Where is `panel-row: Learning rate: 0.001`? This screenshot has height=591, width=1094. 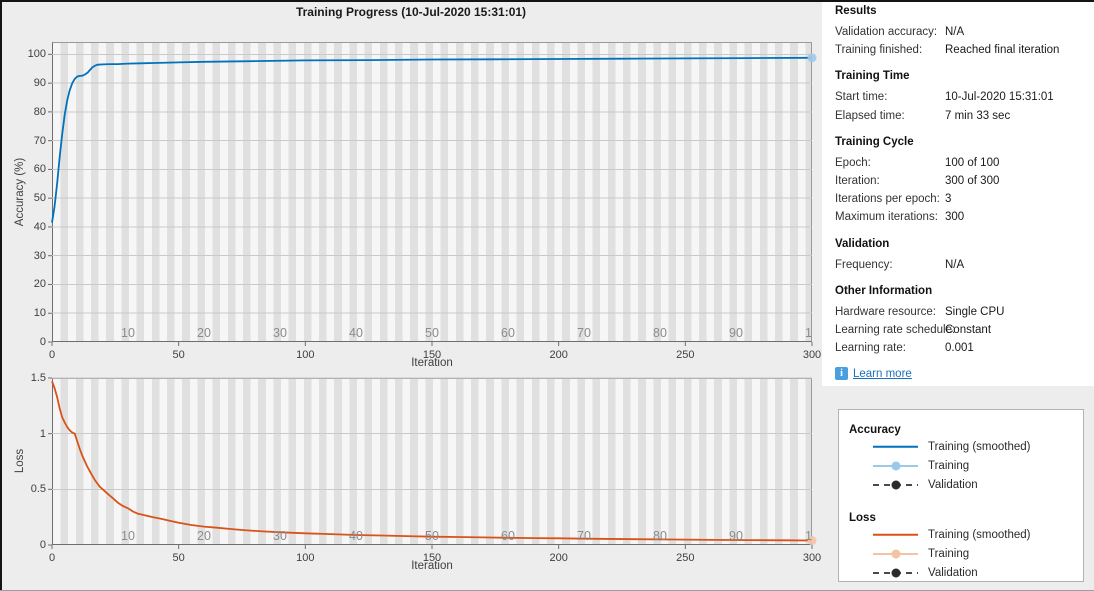
panel-row: Learning rate: 0.001 is located at coordinates (960, 348).